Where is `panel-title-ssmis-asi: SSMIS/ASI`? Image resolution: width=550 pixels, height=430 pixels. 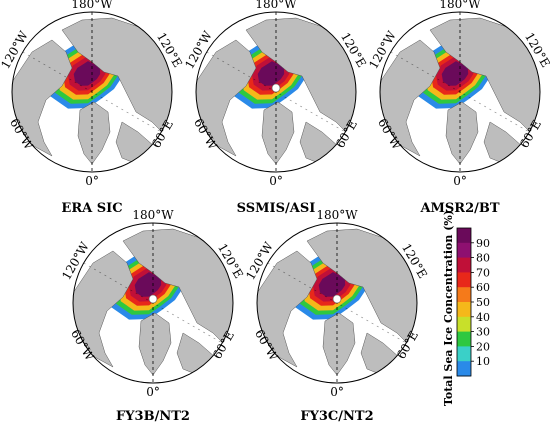 panel-title-ssmis-asi: SSMIS/ASI is located at coordinates (276, 208).